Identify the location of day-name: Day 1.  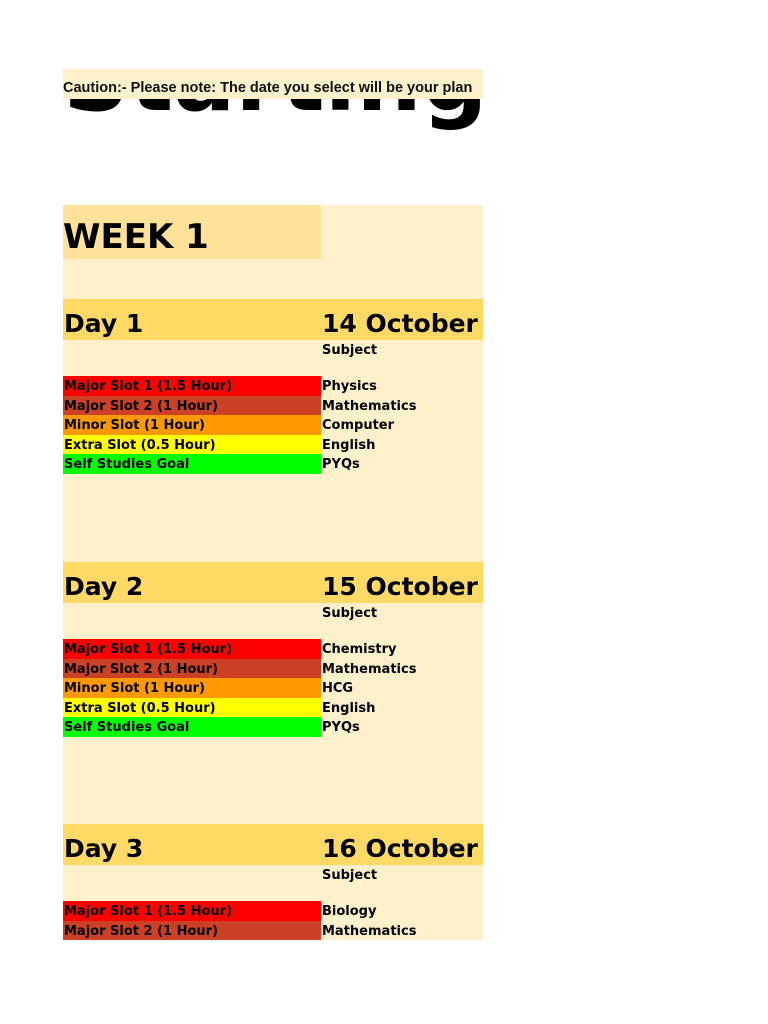
(104, 323).